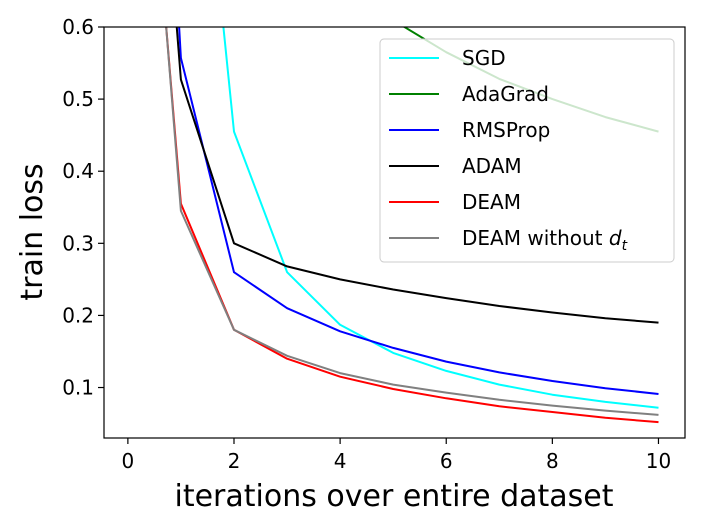 Image resolution: width=706 pixels, height=529 pixels. I want to click on y-axis-label: train loss, so click(32, 231).